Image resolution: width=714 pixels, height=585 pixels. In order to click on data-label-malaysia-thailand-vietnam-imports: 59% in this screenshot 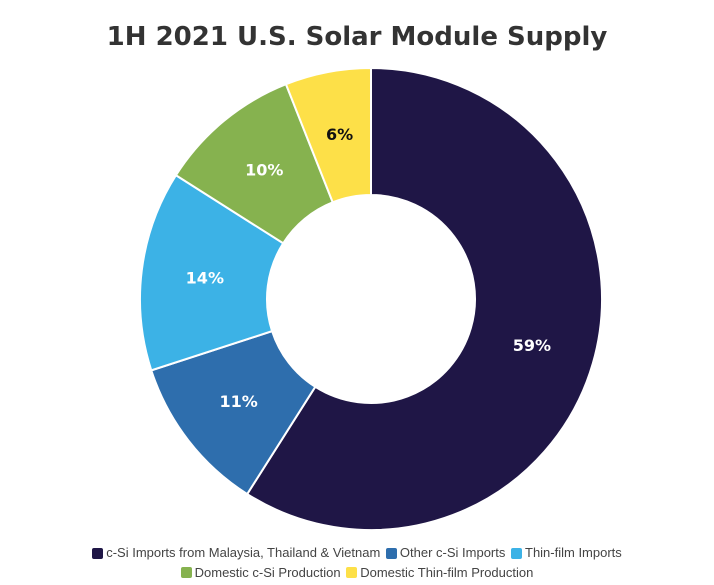, I will do `click(532, 345)`.